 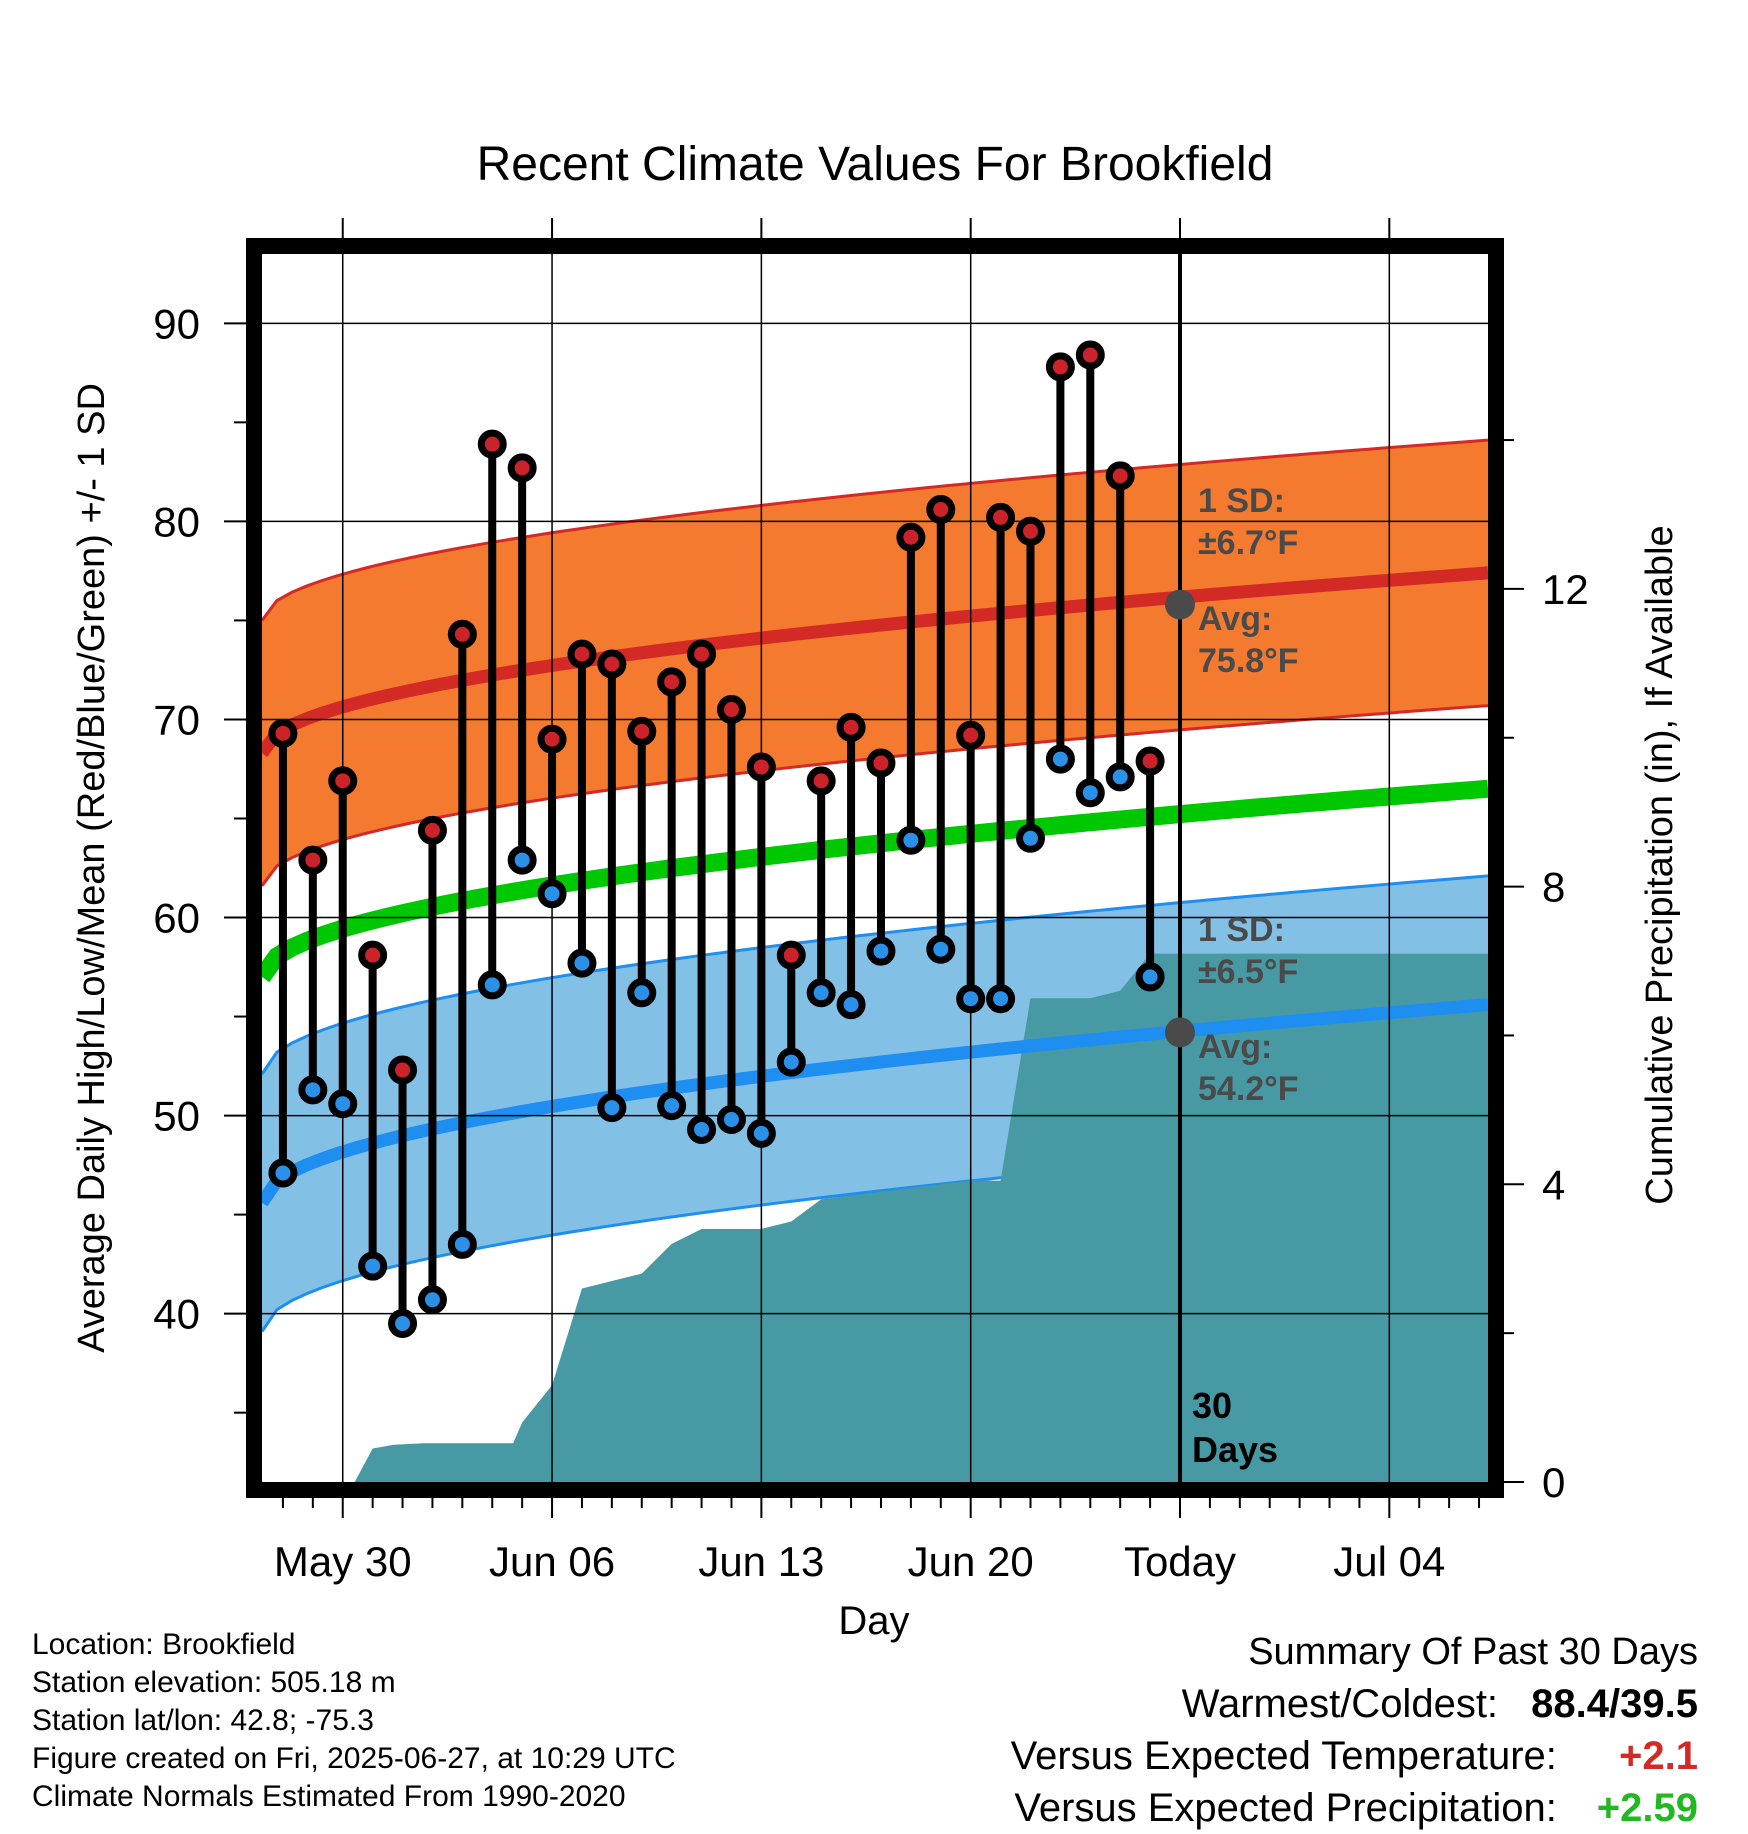 What do you see at coordinates (343, 1561) in the screenshot?
I see `x-tick-label: May 30` at bounding box center [343, 1561].